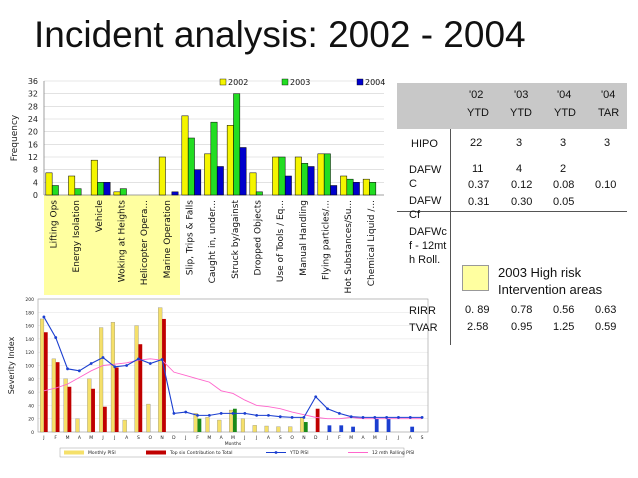  What do you see at coordinates (606, 310) in the screenshot?
I see `cell: 0.63` at bounding box center [606, 310].